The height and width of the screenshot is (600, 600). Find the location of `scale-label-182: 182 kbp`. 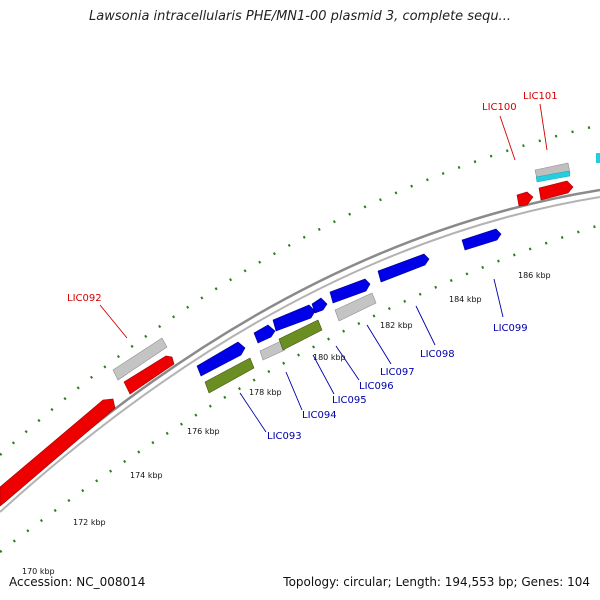

scale-label-182: 182 kbp is located at coordinates (396, 325).